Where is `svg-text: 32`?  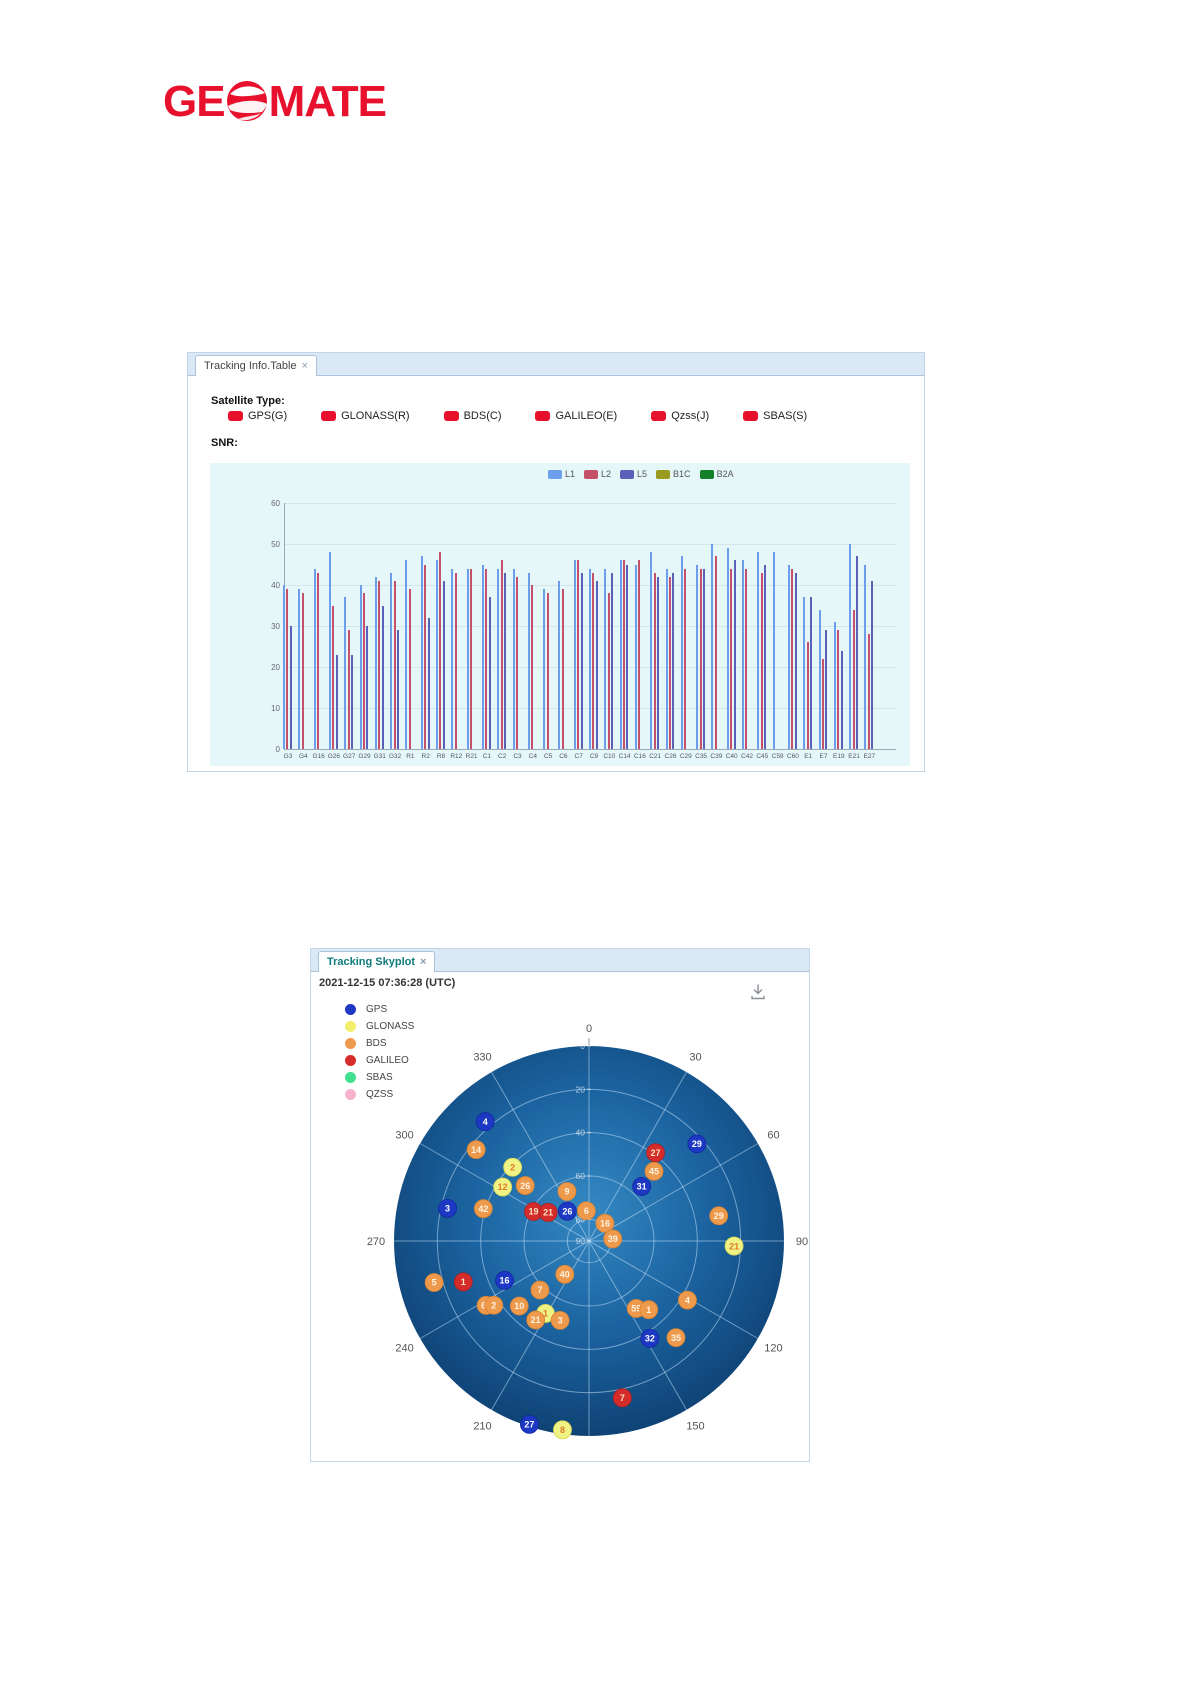 svg-text: 32 is located at coordinates (650, 1339).